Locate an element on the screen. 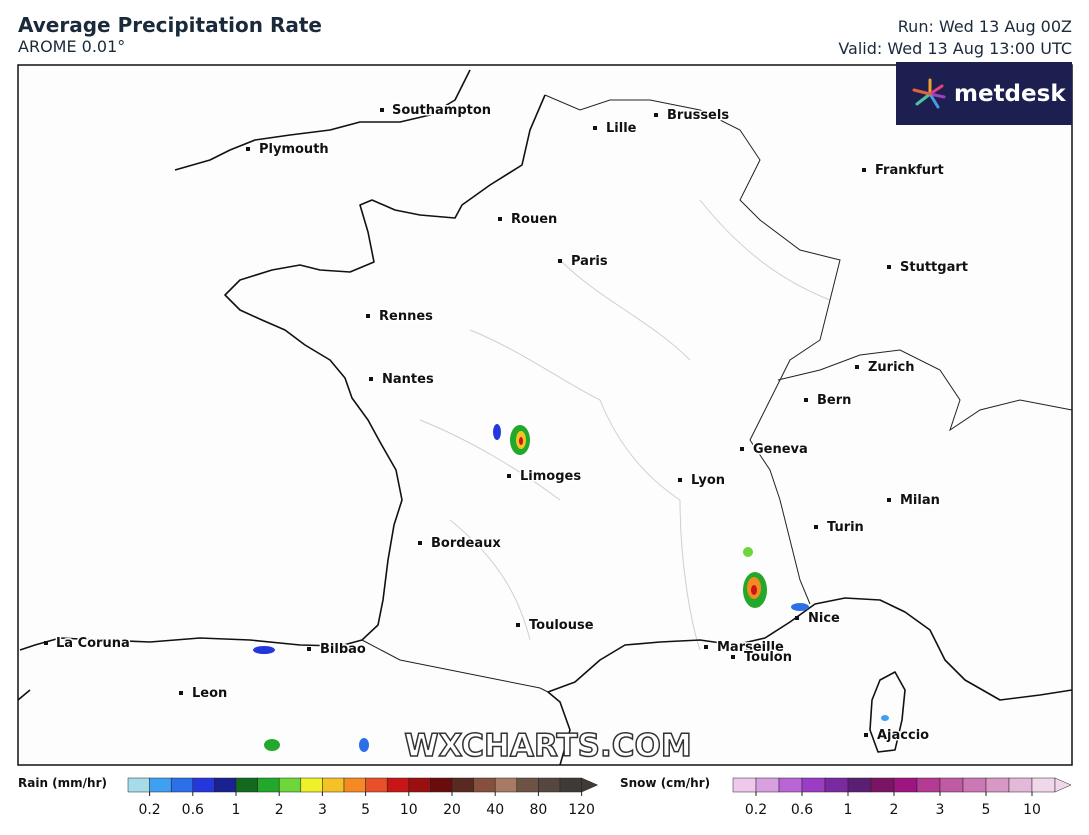 Image resolution: width=1089 pixels, height=835 pixels. city-label: Frankfurt is located at coordinates (909, 170).